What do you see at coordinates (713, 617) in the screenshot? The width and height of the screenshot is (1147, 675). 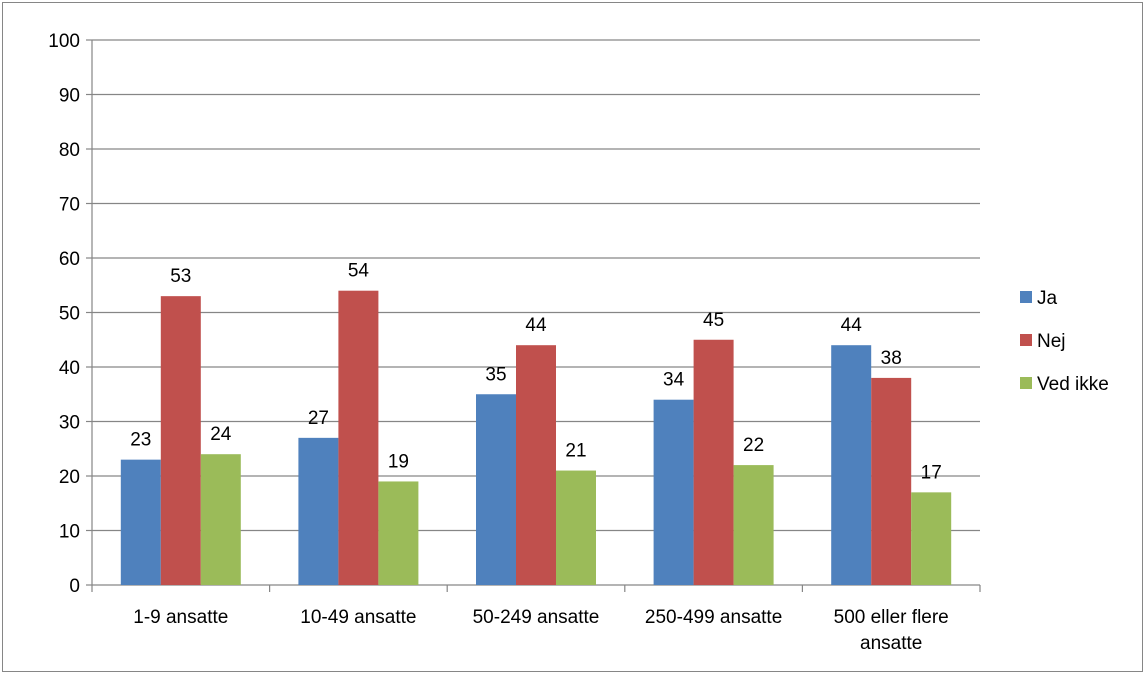 I see `x-category-label: 250-499 ansatte` at bounding box center [713, 617].